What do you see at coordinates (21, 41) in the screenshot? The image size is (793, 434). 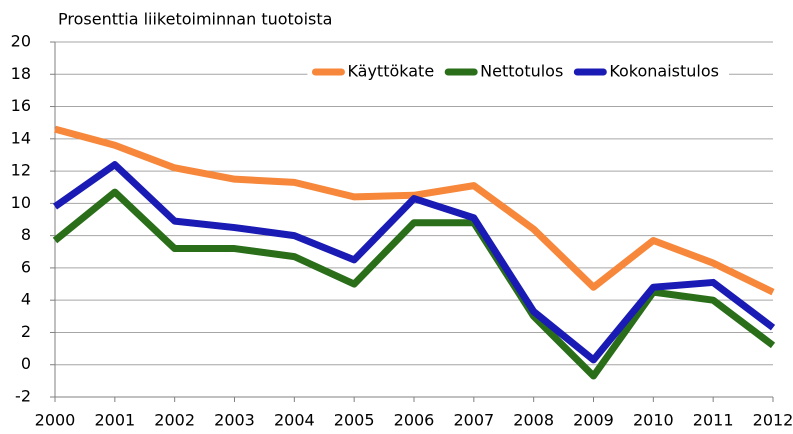 I see `y-tick-label: 20` at bounding box center [21, 41].